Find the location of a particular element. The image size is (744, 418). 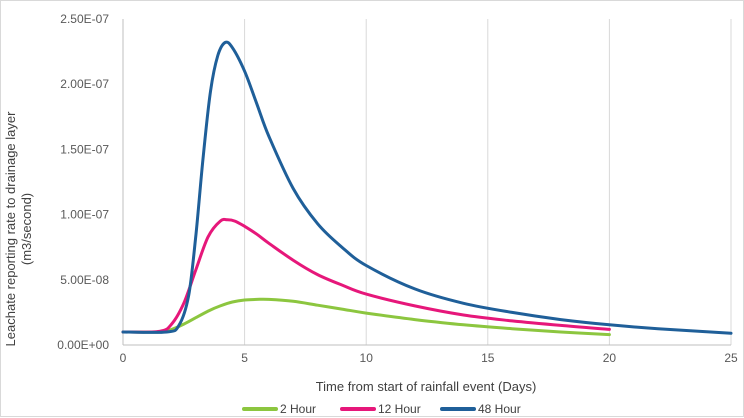

y-axis-title-line2: (m3/second) is located at coordinates (26, 229).